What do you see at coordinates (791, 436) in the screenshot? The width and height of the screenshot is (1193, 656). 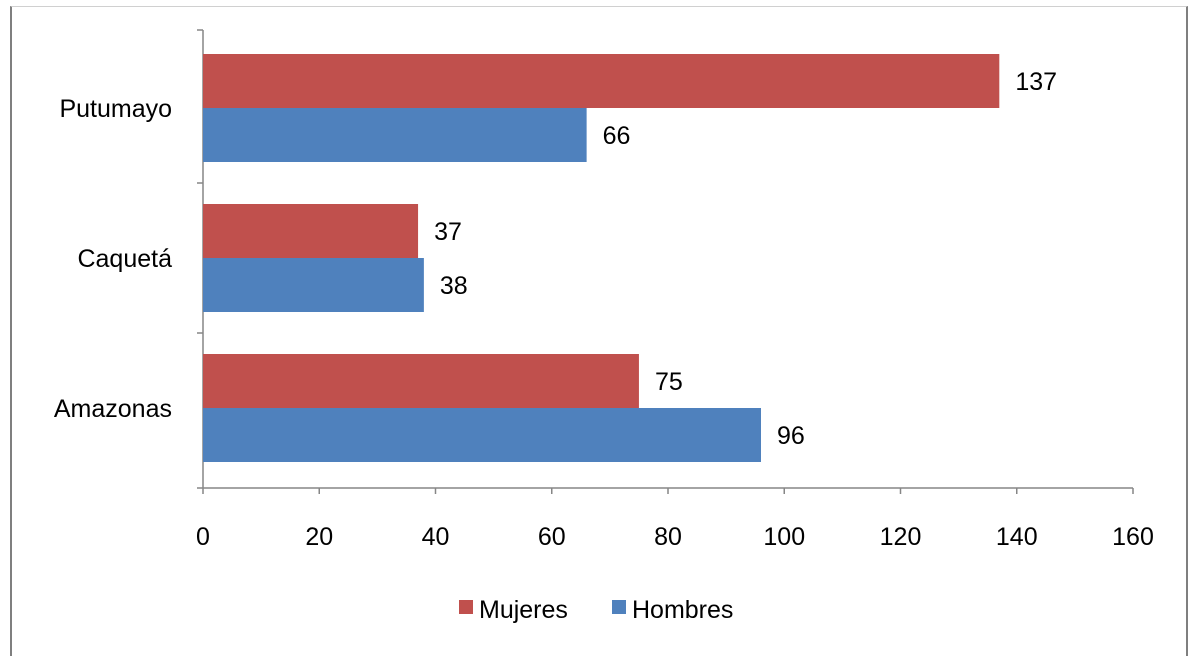 I see `data-label: 96` at bounding box center [791, 436].